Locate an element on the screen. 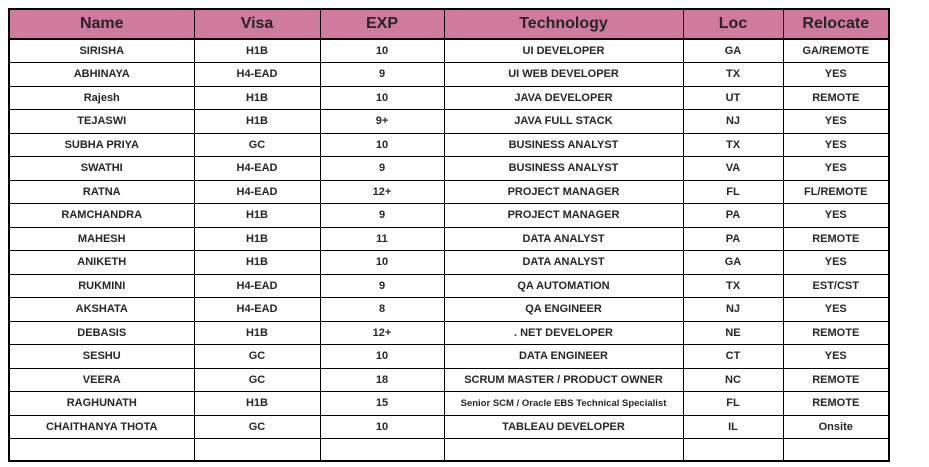 The image size is (929, 467). cell-technology: . NET DEVELOPER is located at coordinates (563, 332).